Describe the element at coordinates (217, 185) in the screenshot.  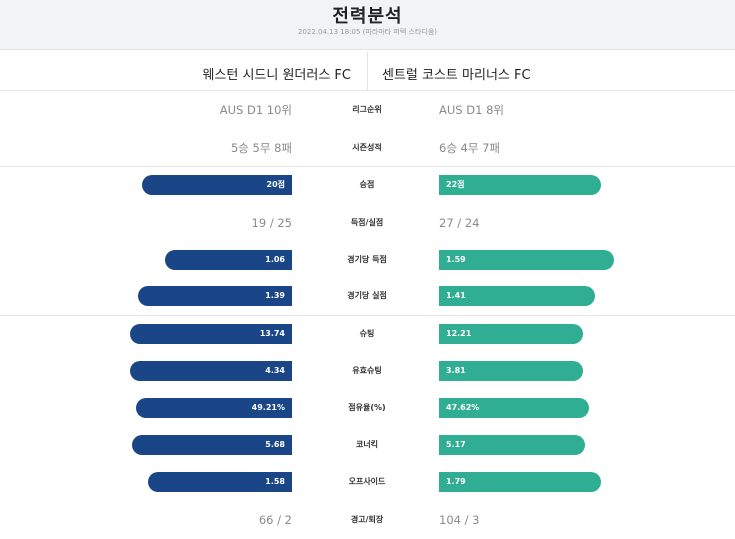
I see `home-points-bar: 20점` at that location.